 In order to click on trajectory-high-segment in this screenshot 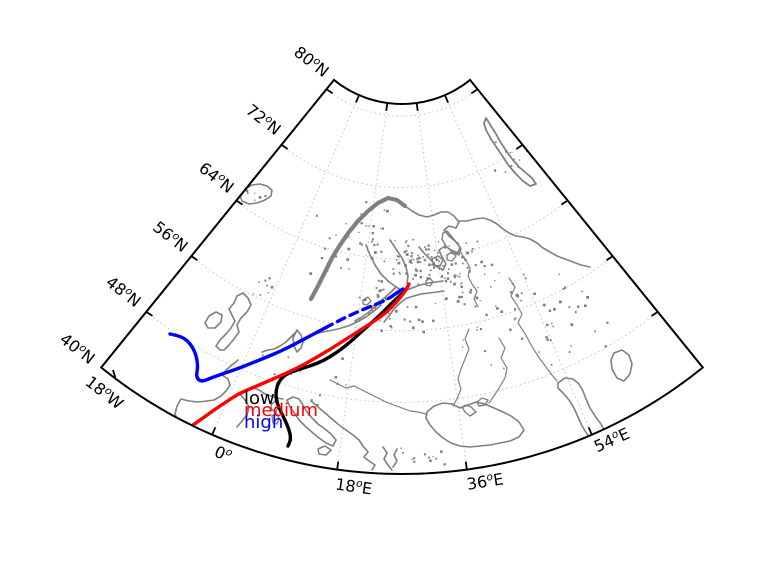, I will do `click(358, 312)`.